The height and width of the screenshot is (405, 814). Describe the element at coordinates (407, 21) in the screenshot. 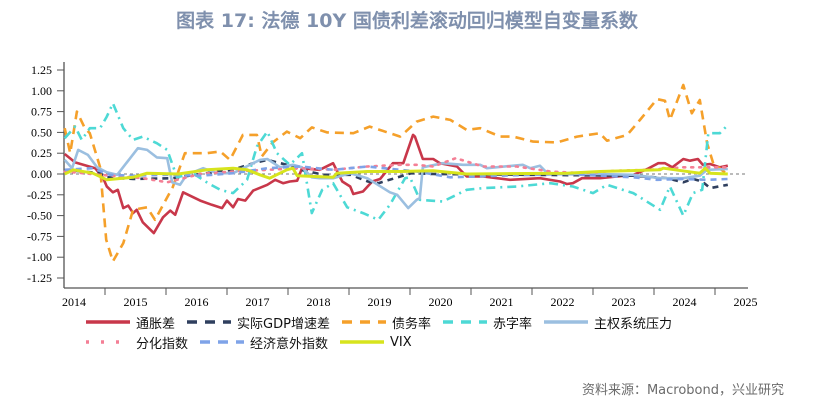

I see `chart-title: 图表 17: 法德 10Y 国债利差滚动回归模型自变量系数` at that location.